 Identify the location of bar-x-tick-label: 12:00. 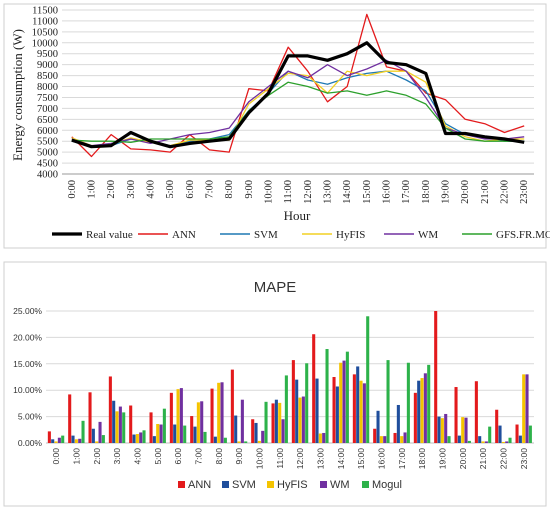
(300, 459).